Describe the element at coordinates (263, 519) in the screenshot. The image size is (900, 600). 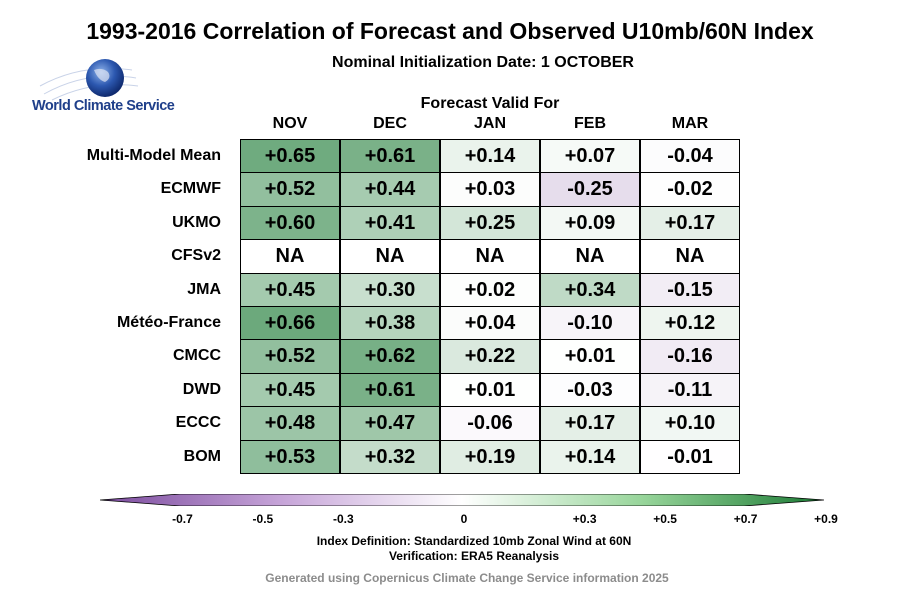
I see `colorbar-tick-label: -0.5` at that location.